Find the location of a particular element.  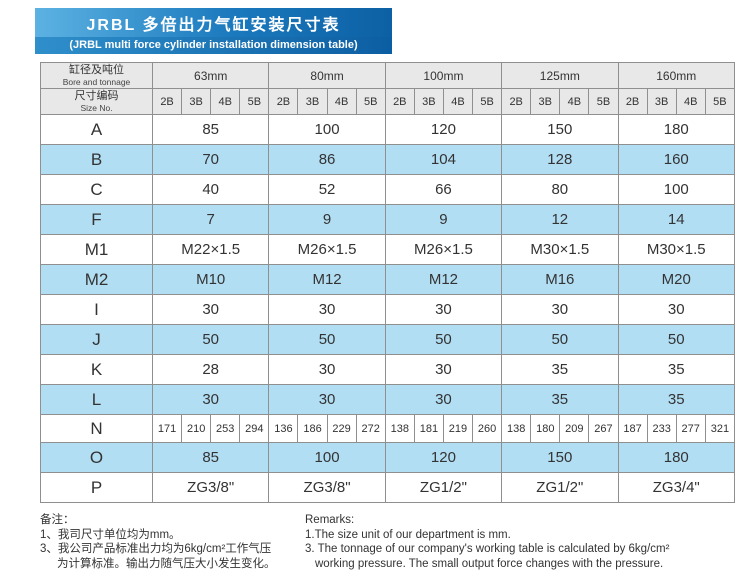

value-cell: 272 is located at coordinates (370, 428).